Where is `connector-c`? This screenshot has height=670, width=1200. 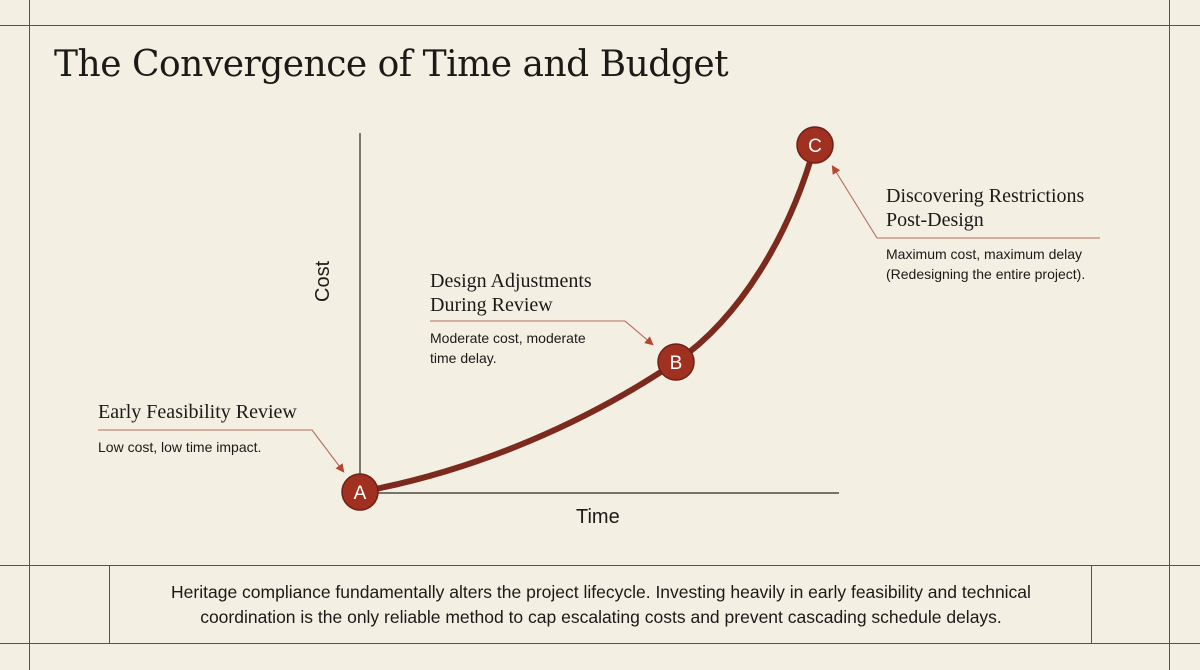 connector-c is located at coordinates (965, 202).